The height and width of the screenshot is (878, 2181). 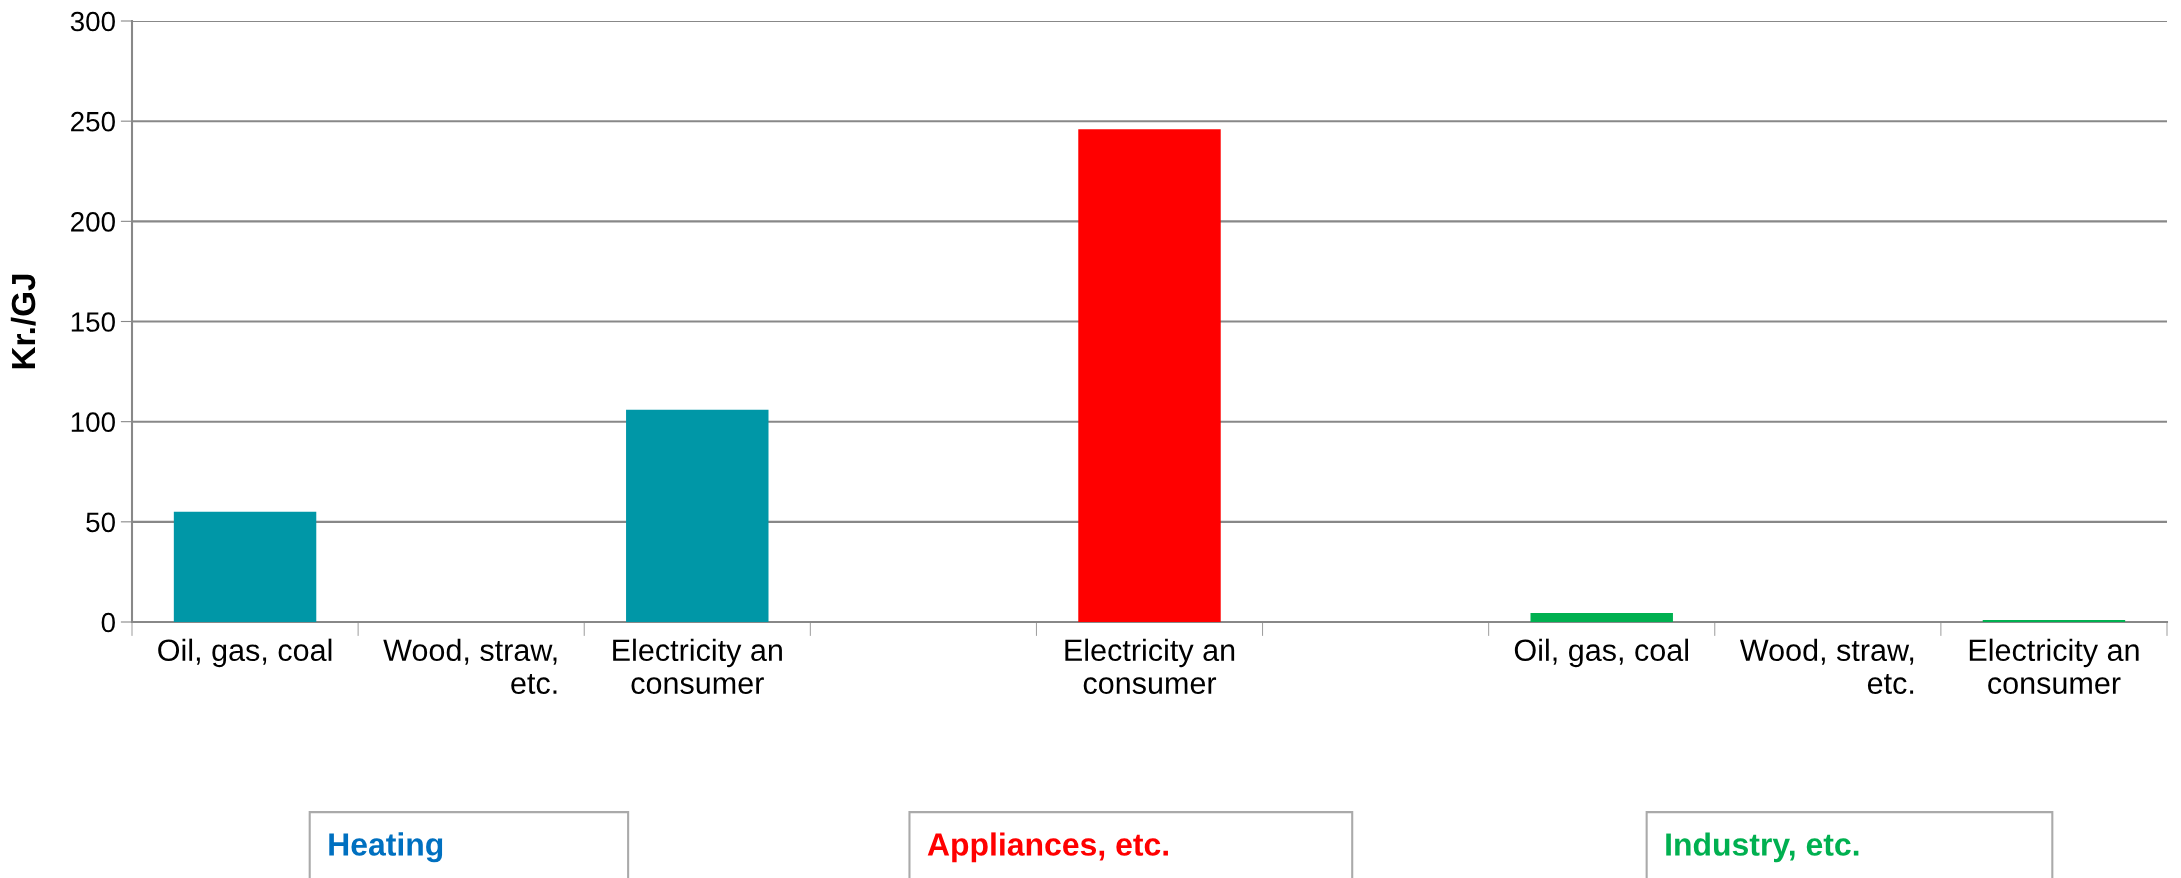 What do you see at coordinates (386, 847) in the screenshot?
I see `text: Heating` at bounding box center [386, 847].